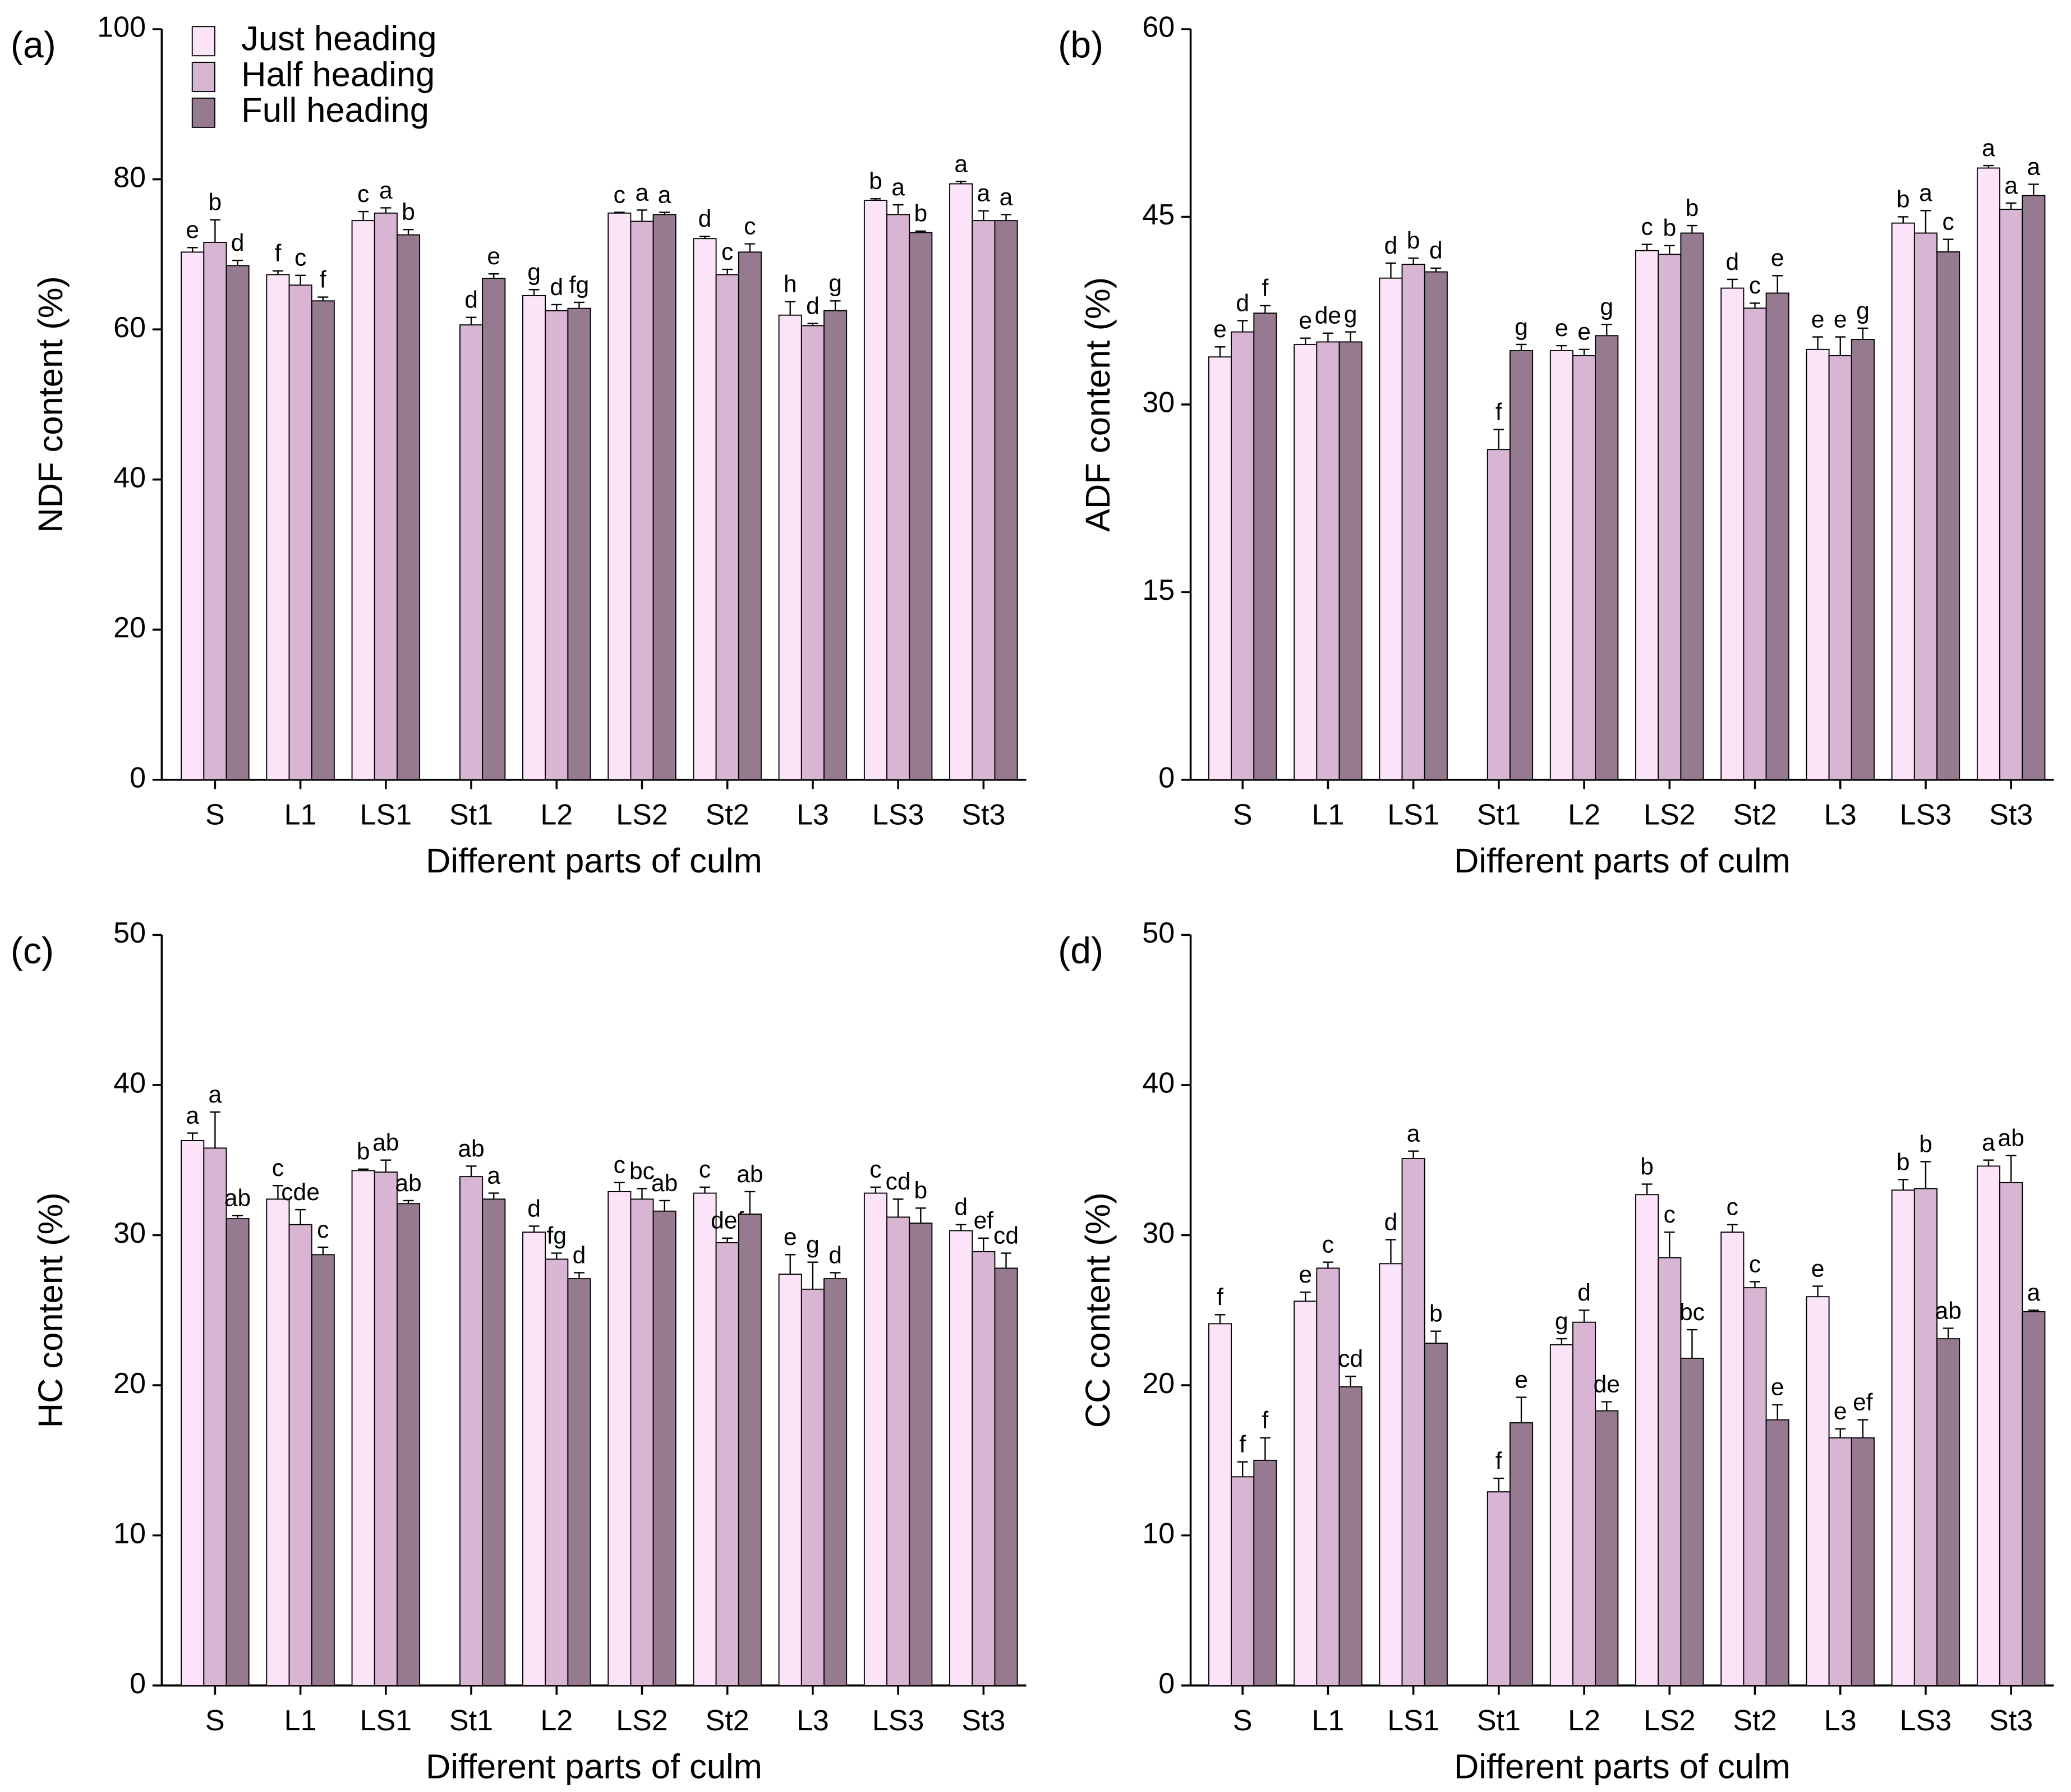 Image resolution: width=2071 pixels, height=1792 pixels. What do you see at coordinates (51, 404) in the screenshot?
I see `y-axis-title: NDF content (%)` at bounding box center [51, 404].